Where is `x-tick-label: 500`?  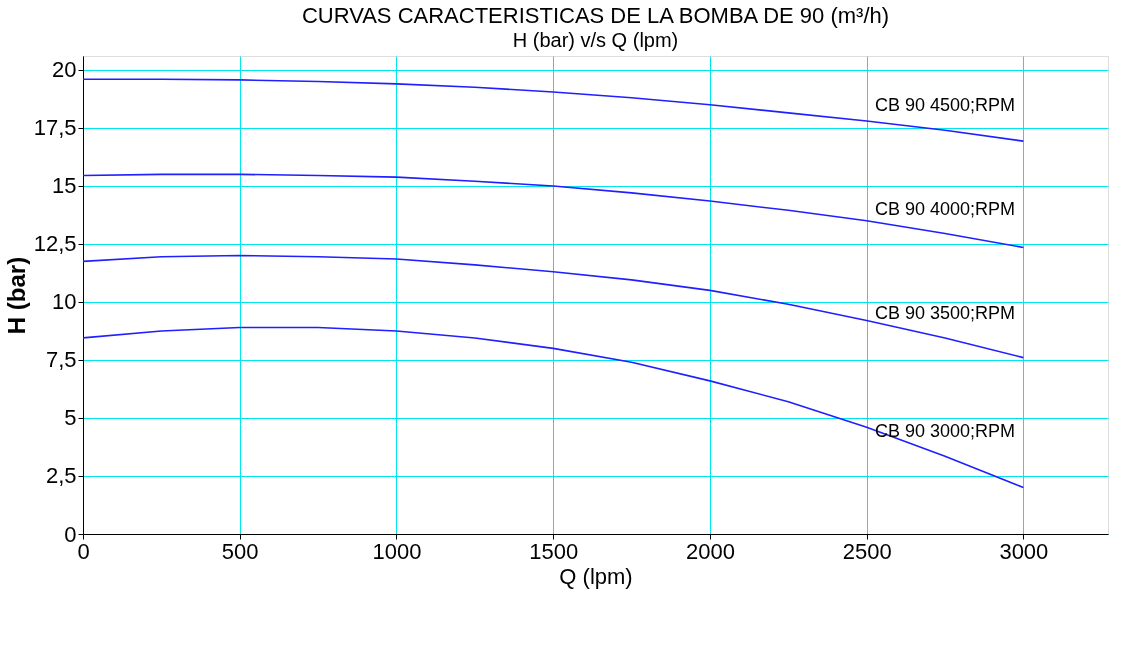 x-tick-label: 500 is located at coordinates (240, 551).